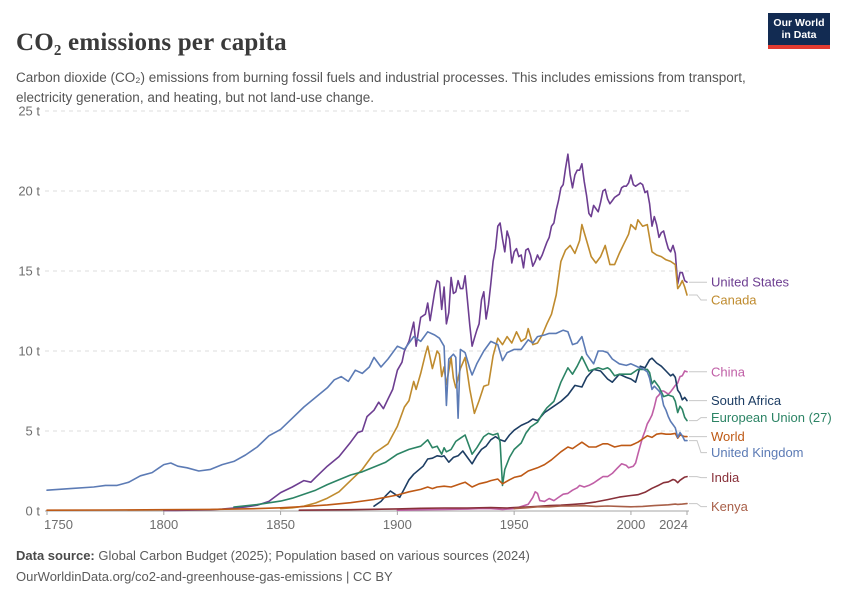 This screenshot has width=850, height=600. Describe the element at coordinates (367, 472) in the screenshot. I see `series-line-world` at that location.